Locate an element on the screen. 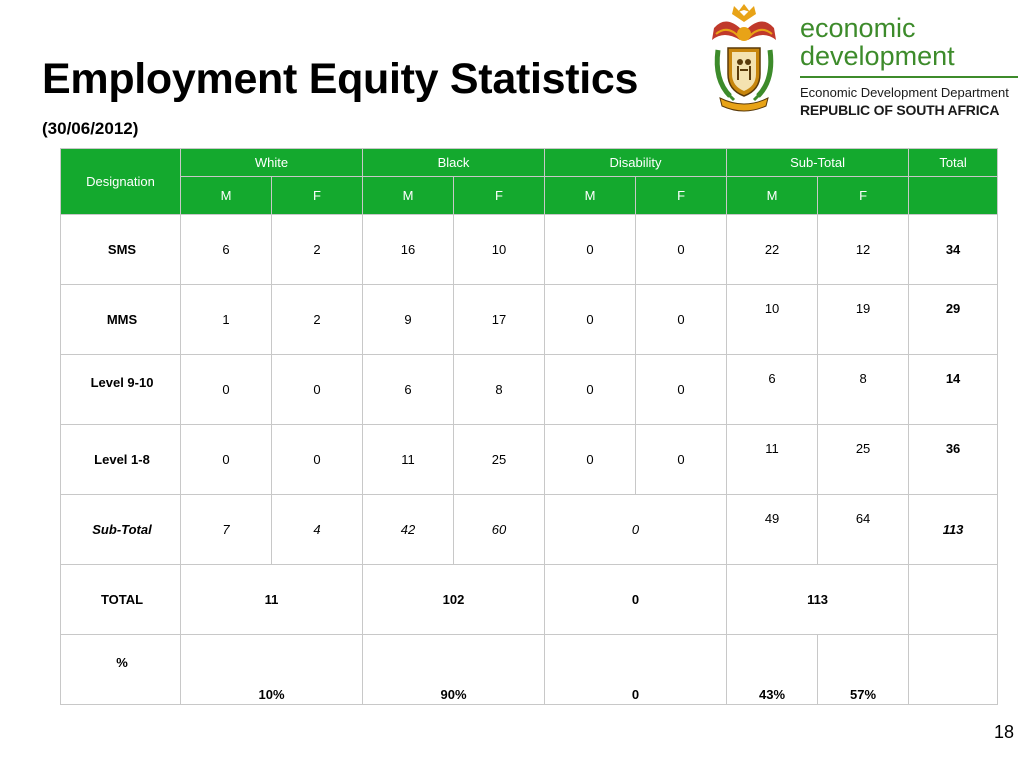 Image resolution: width=1024 pixels, height=768 pixels. brand-name: economic development is located at coordinates (877, 42).